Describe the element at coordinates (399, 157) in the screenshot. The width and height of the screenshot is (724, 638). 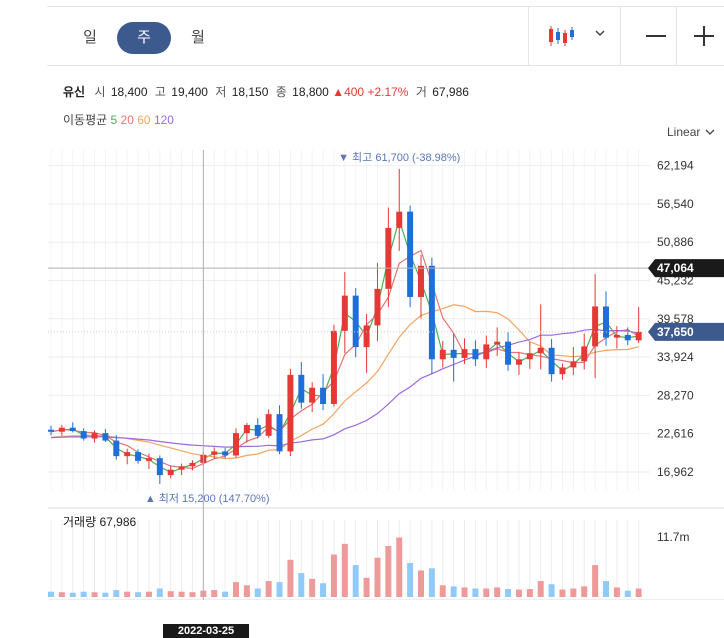
I see `max-annotation: ▼ 최고 61,700 (-38.98%)` at that location.